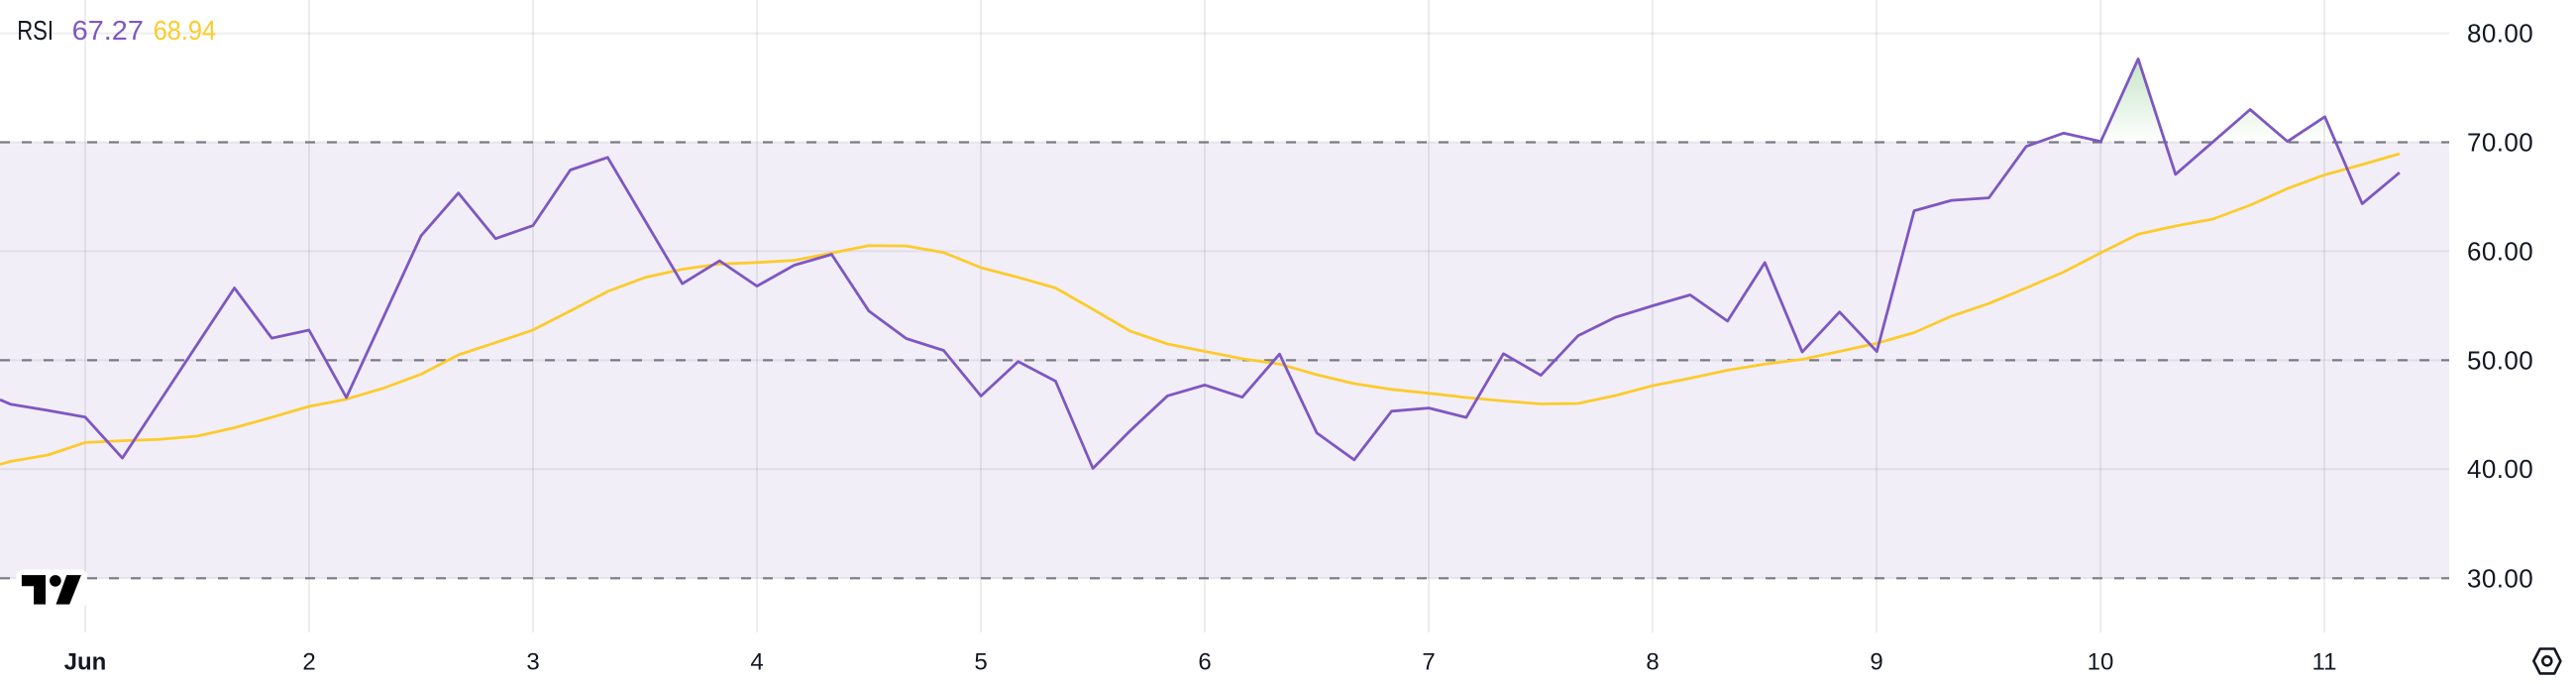 This screenshot has width=2576, height=684. I want to click on svg-text: 60.00, so click(2500, 251).